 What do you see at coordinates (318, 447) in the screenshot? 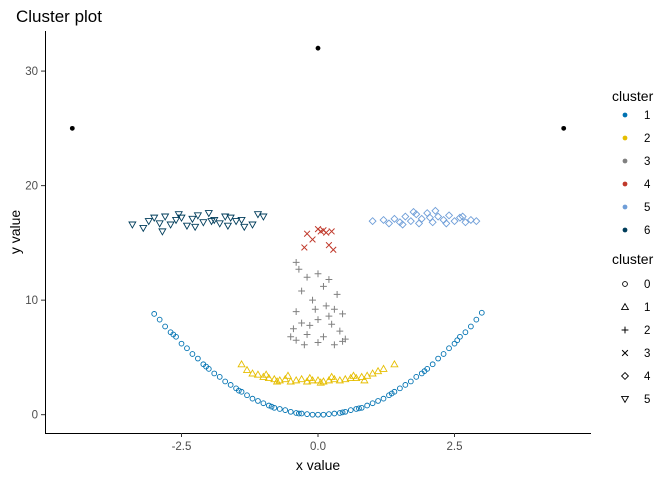
I see `x-tick-label: 0.0` at bounding box center [318, 447].